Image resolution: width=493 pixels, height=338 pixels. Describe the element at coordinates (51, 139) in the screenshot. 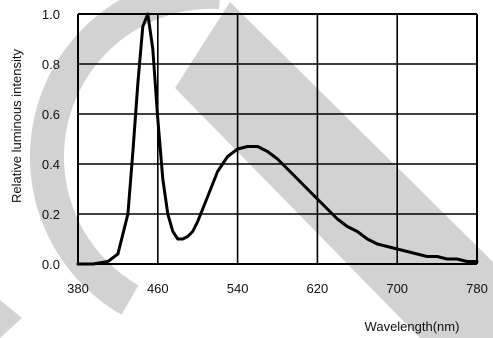

I see `y-tick-labels: 0.0 0.2 0.4 0.6 0.8 1.0` at that location.